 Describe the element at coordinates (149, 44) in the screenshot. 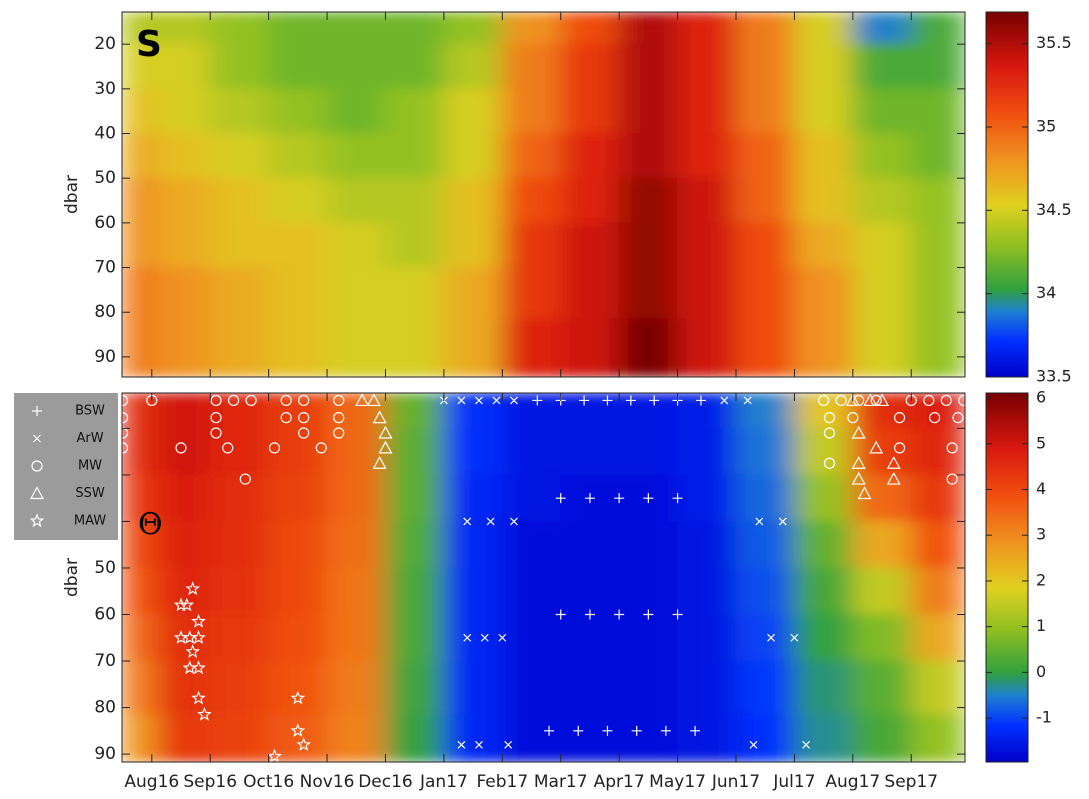

I see `panel-label: S` at that location.